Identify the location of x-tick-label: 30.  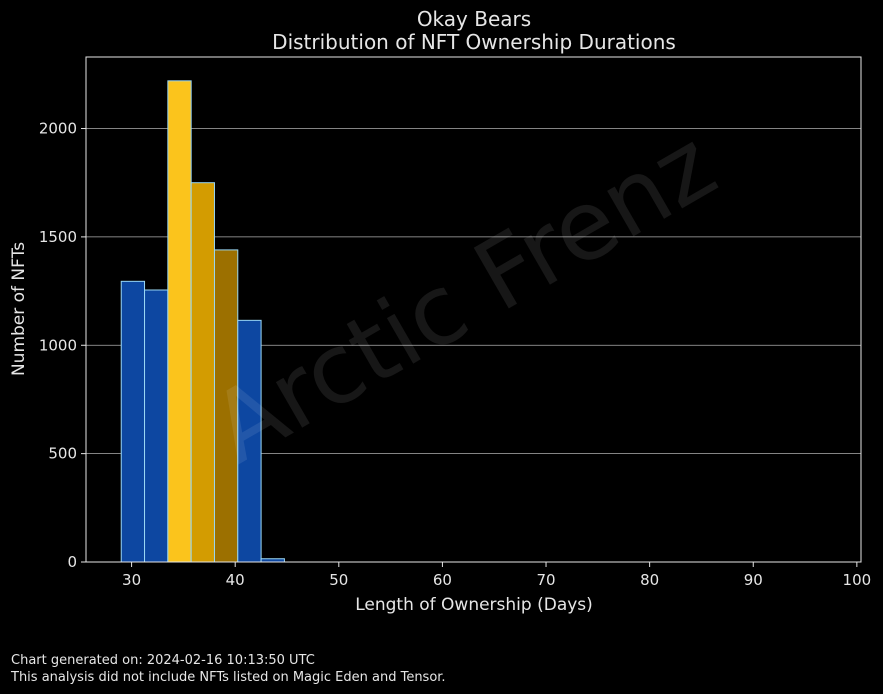
(131, 580).